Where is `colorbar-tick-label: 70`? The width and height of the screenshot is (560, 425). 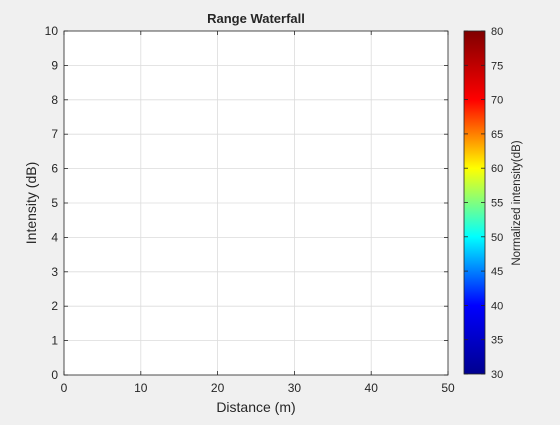
colorbar-tick-label: 70 is located at coordinates (497, 101).